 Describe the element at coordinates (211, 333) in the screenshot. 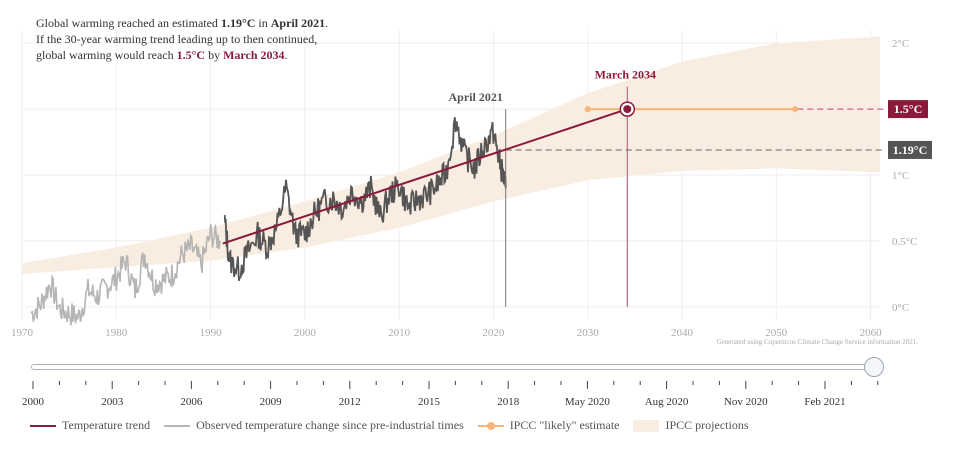

I see `x-tick-label: 1990` at that location.